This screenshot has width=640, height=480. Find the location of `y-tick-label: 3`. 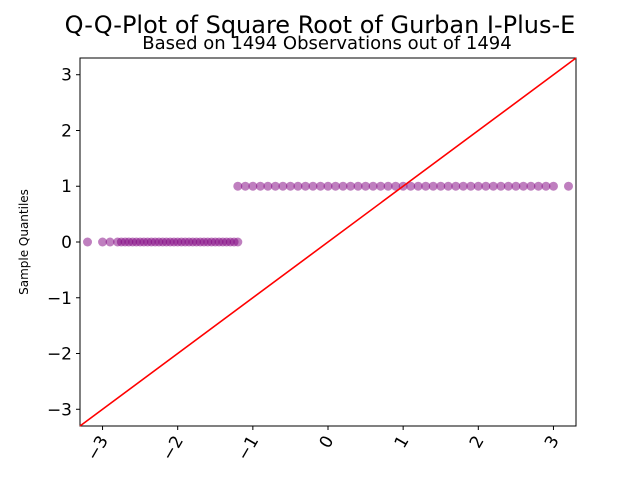

y-tick-label: 3 is located at coordinates (66, 76).